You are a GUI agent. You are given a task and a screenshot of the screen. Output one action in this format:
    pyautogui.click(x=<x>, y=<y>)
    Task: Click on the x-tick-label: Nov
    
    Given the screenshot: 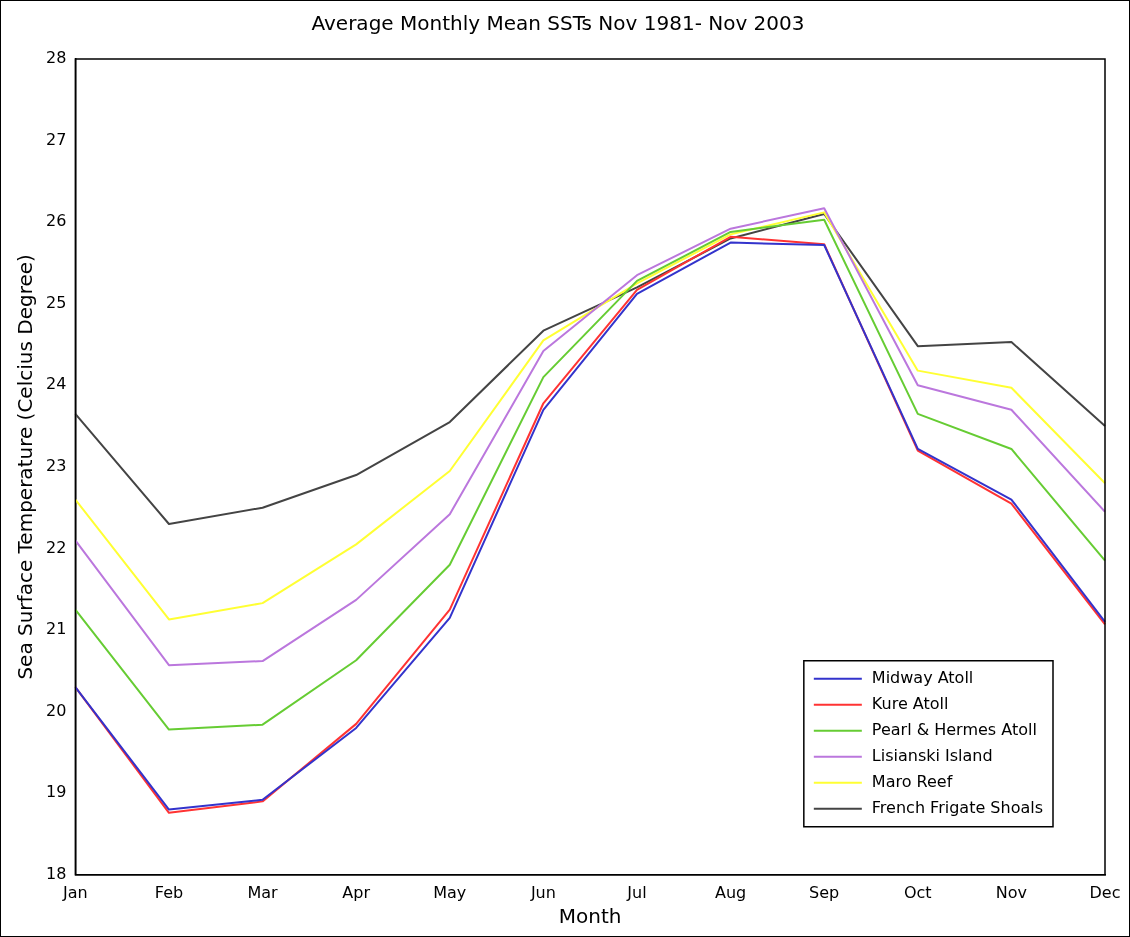 What is the action you would take?
    pyautogui.click(x=1011, y=892)
    